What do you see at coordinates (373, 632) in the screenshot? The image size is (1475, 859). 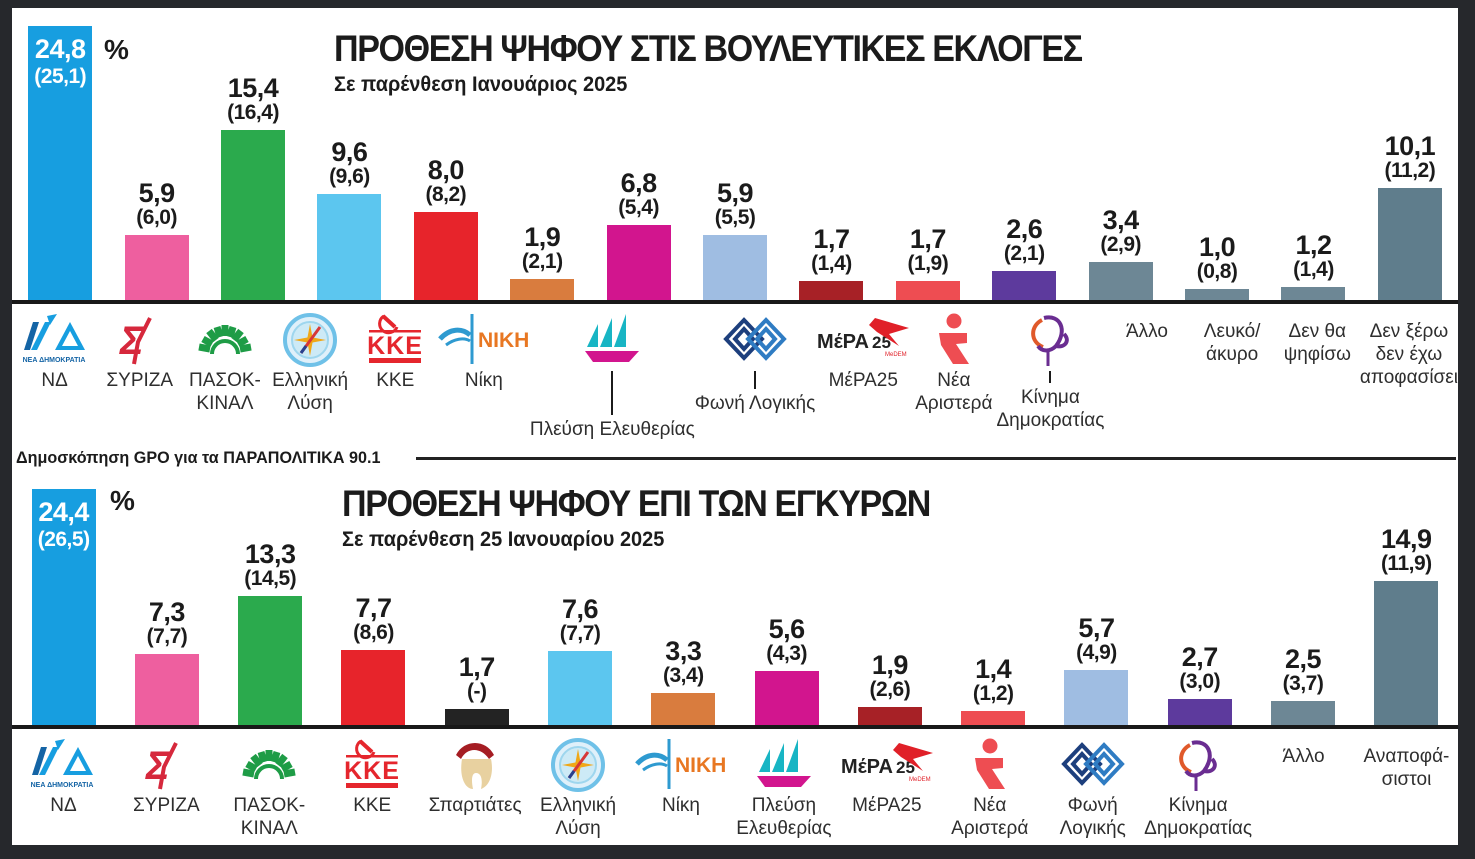 I see `previous-value: (8,6)` at bounding box center [373, 632].